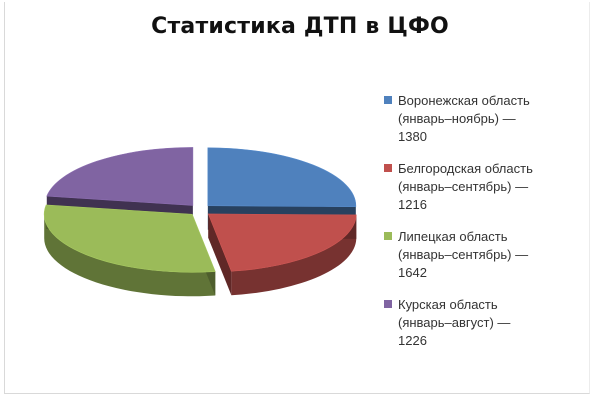 This screenshot has height=400, width=600. I want to click on legend-label-line: 1380, so click(412, 136).